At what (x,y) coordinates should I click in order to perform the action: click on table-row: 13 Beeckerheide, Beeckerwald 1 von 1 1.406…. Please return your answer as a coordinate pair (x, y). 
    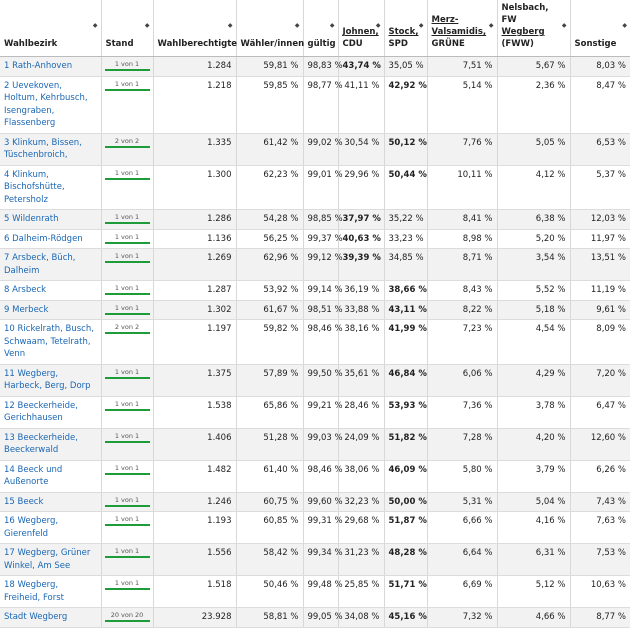
    Looking at the image, I should click on (315, 444).